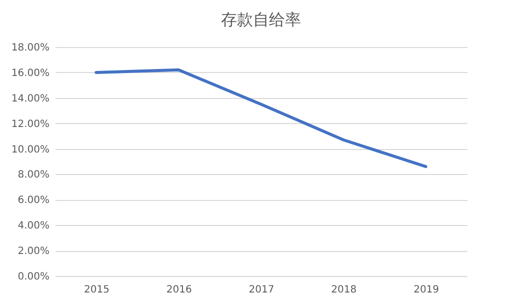 The height and width of the screenshot is (304, 507). What do you see at coordinates (179, 290) in the screenshot?
I see `x-tick-label: 2016` at bounding box center [179, 290].